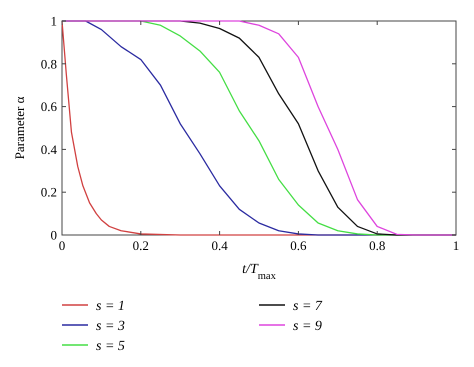 The width and height of the screenshot is (474, 367). Describe the element at coordinates (299, 245) in the screenshot. I see `x-tick-label: 0.6` at that location.